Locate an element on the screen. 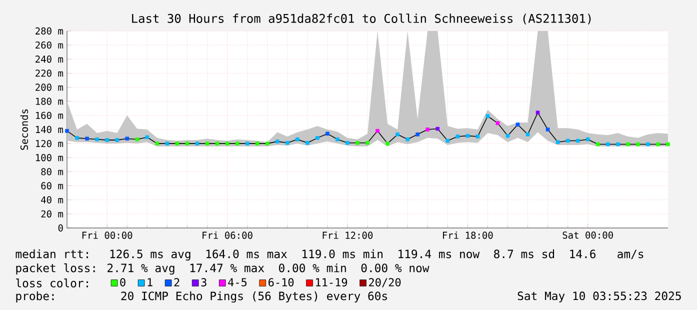 The width and height of the screenshot is (697, 310). legend-label: 20/20 is located at coordinates (385, 283).